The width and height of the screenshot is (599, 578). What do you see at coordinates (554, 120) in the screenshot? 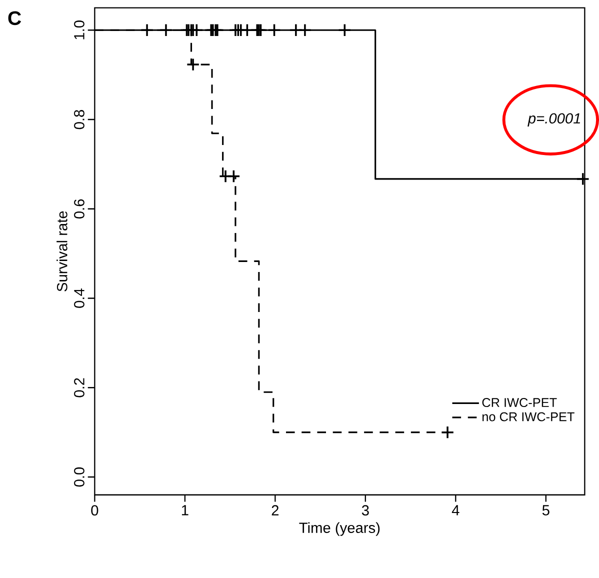
I see `annotation: p=.0001` at bounding box center [554, 120].